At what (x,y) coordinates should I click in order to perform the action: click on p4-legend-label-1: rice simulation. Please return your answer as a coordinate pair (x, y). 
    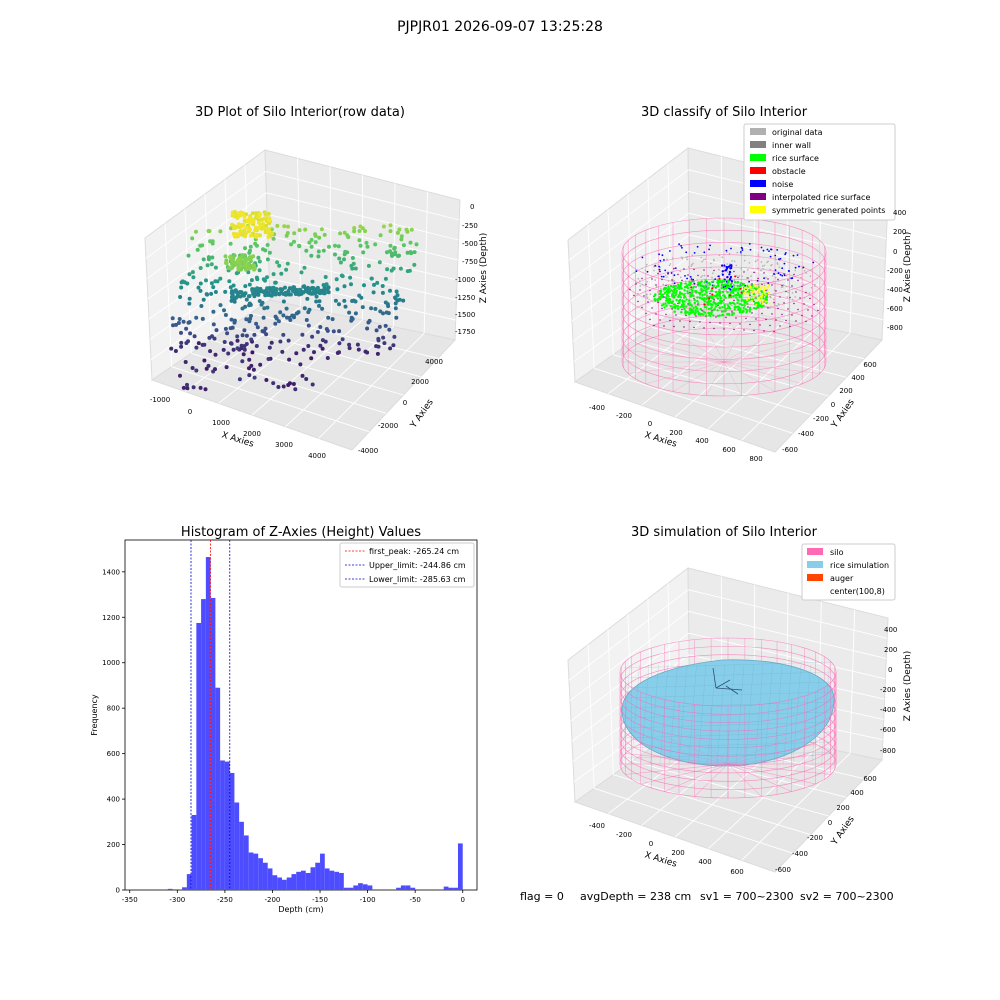
    Looking at the image, I should click on (859, 565).